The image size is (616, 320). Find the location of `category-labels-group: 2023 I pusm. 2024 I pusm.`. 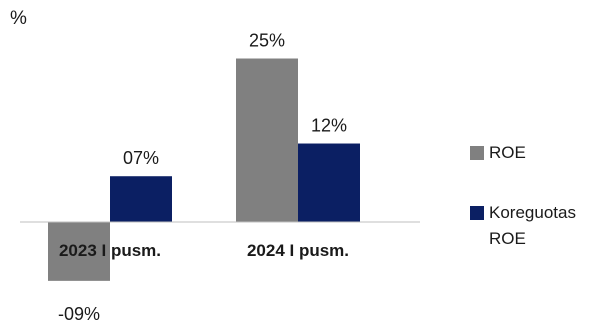

category-labels-group: 2023 I pusm. 2024 I pusm. is located at coordinates (204, 250).